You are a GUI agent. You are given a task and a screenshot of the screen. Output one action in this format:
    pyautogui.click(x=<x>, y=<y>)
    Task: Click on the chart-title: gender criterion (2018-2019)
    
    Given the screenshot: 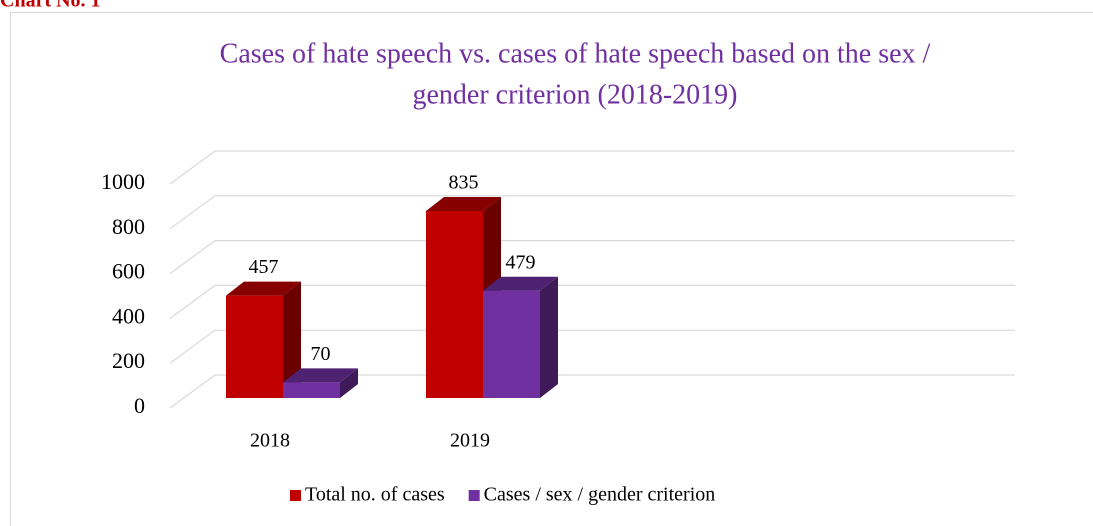 What is the action you would take?
    pyautogui.click(x=575, y=94)
    